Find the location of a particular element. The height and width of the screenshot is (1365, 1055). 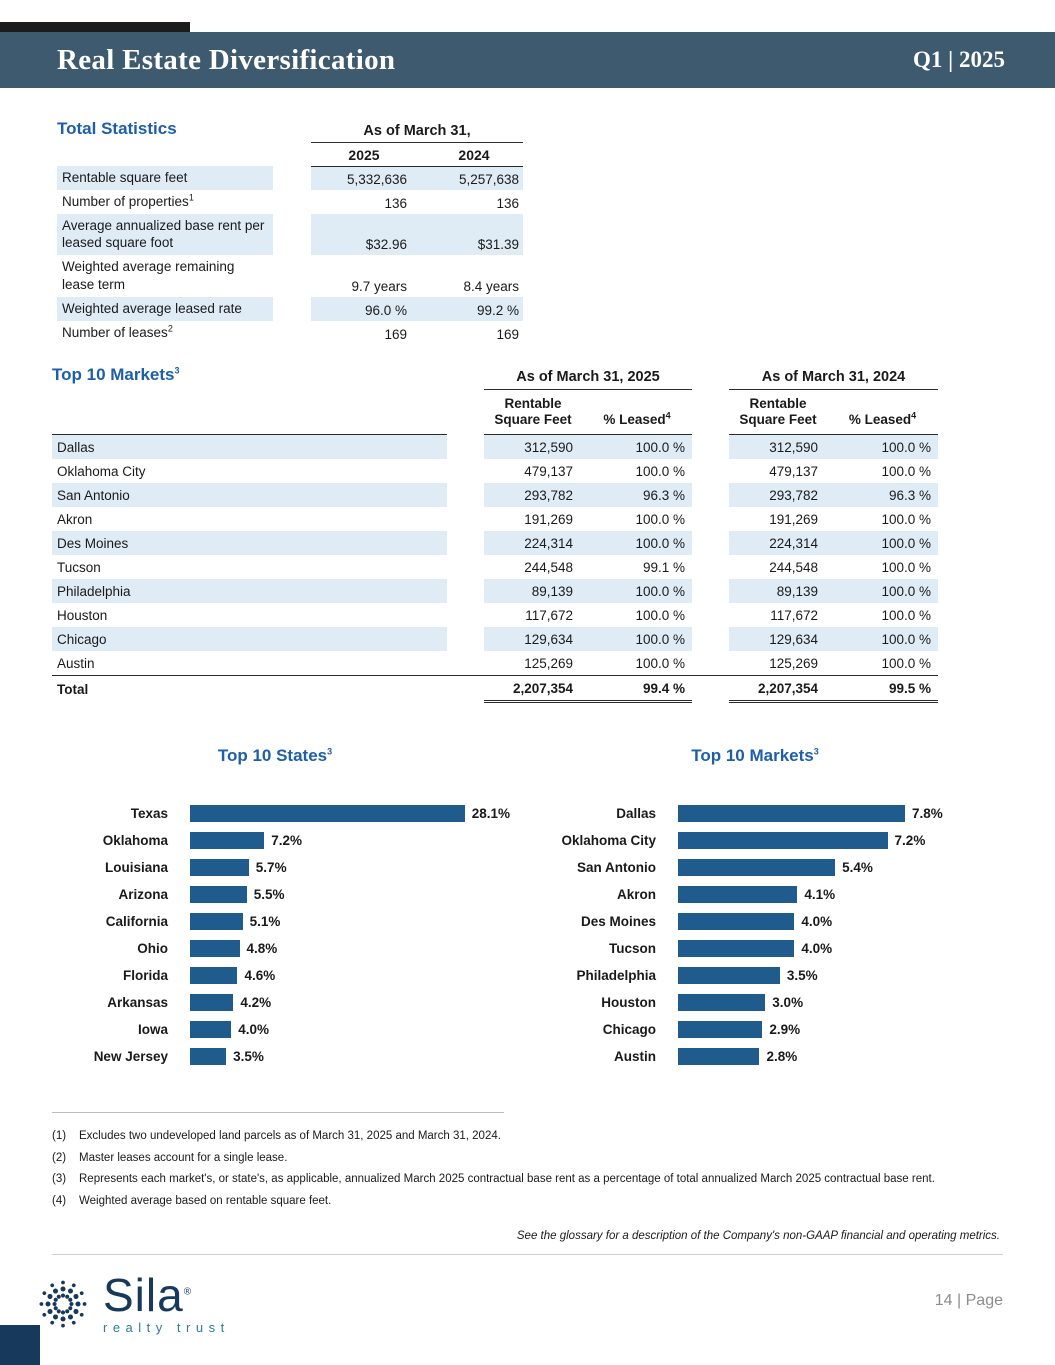

col-header-rsf-2024: Rentable Square Feet is located at coordinates (778, 412).